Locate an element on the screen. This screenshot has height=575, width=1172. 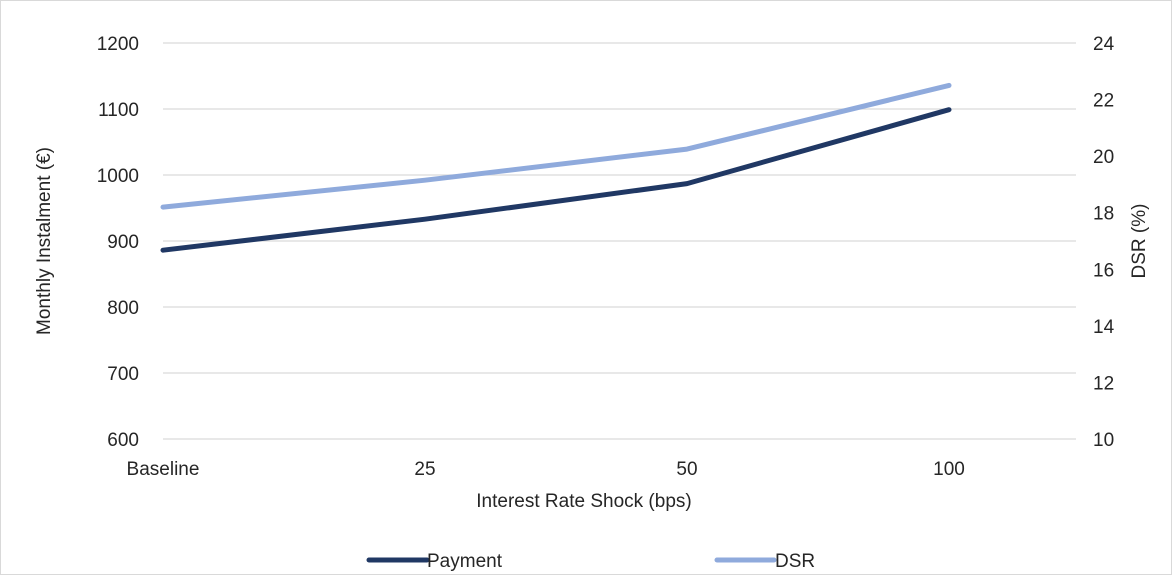
legend-item-dsr: DSR is located at coordinates (764, 561).